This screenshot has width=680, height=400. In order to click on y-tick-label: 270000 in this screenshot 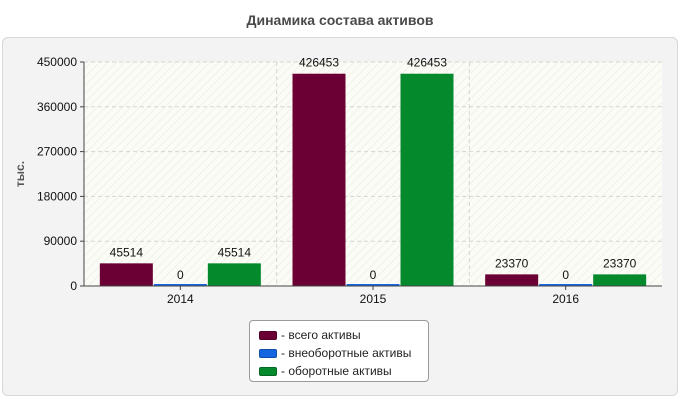, I will do `click(57, 152)`.